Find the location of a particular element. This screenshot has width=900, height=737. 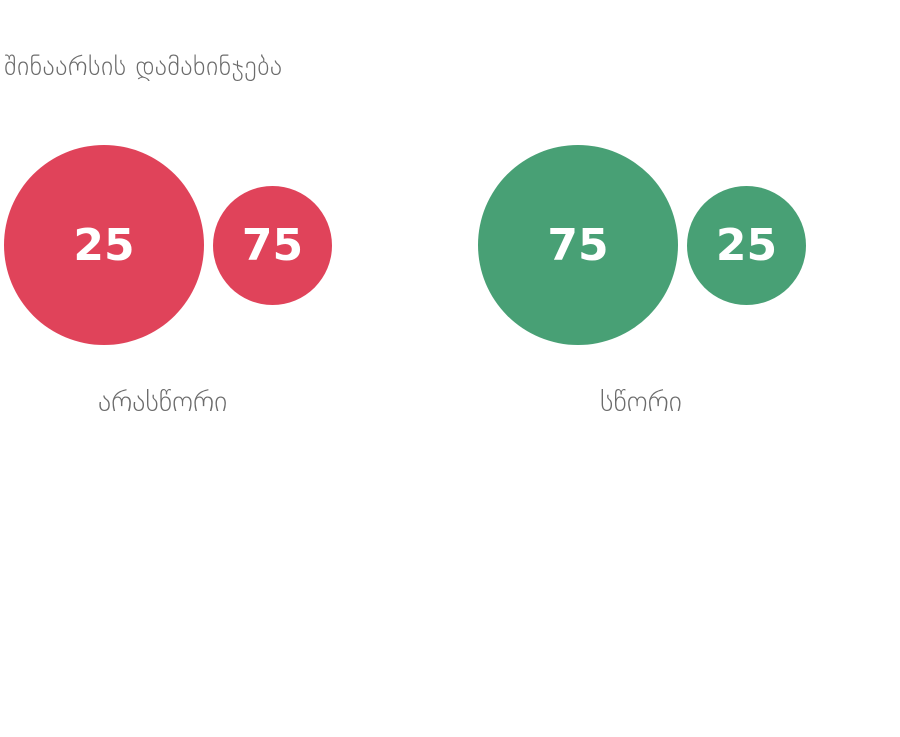

wrong-label: არასწორი is located at coordinates (163, 401).